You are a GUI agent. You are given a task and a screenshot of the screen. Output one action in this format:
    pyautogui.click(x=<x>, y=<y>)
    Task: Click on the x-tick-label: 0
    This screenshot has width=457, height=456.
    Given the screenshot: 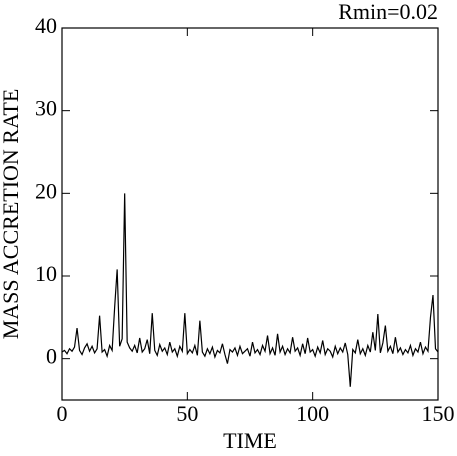 What is the action you would take?
    pyautogui.click(x=62, y=413)
    